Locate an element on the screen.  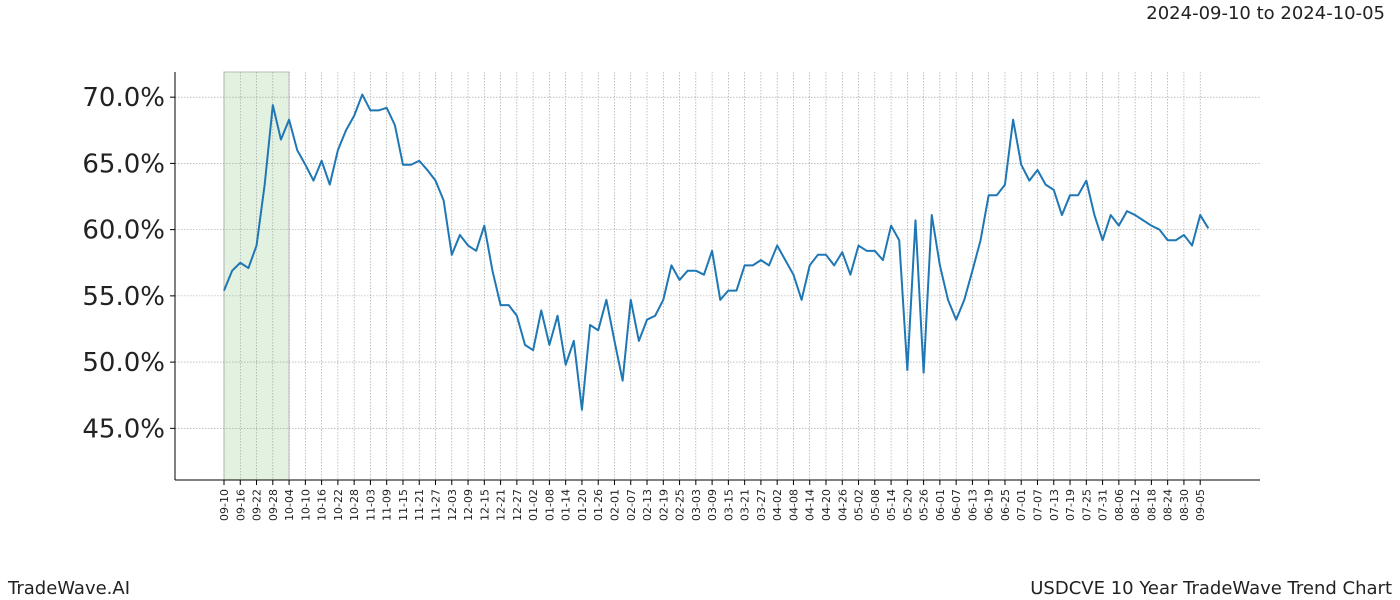
x-tick-label: 06-19 is located at coordinates (989, 505).